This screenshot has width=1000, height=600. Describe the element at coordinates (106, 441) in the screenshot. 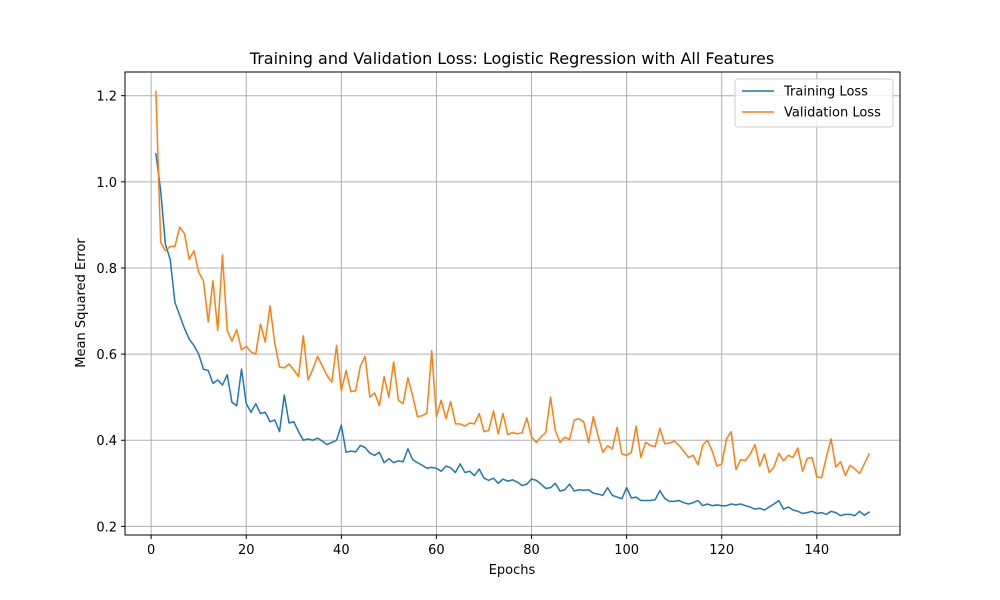

I see `y-tick-label: 0.4` at that location.